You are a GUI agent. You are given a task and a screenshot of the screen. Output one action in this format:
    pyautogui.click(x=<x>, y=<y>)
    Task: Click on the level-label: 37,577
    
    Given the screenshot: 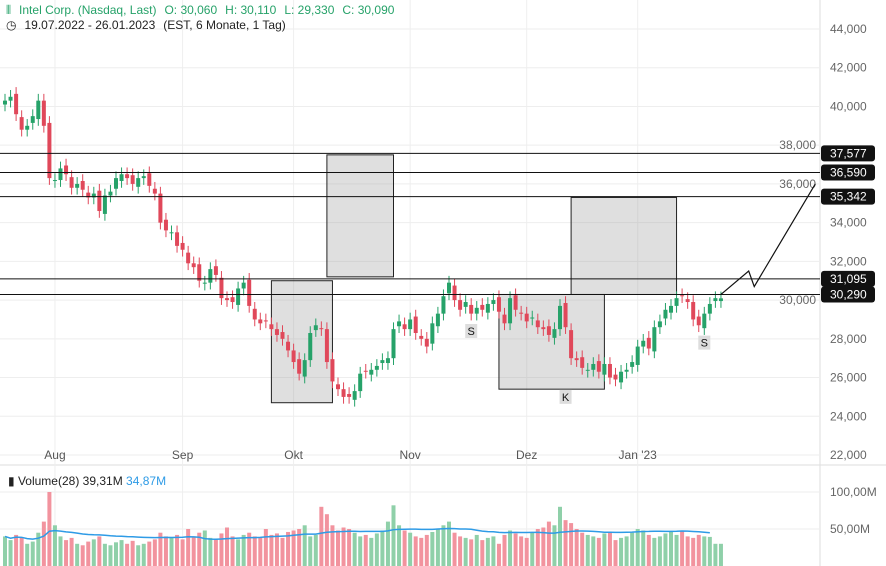 What is the action you would take?
    pyautogui.click(x=848, y=153)
    